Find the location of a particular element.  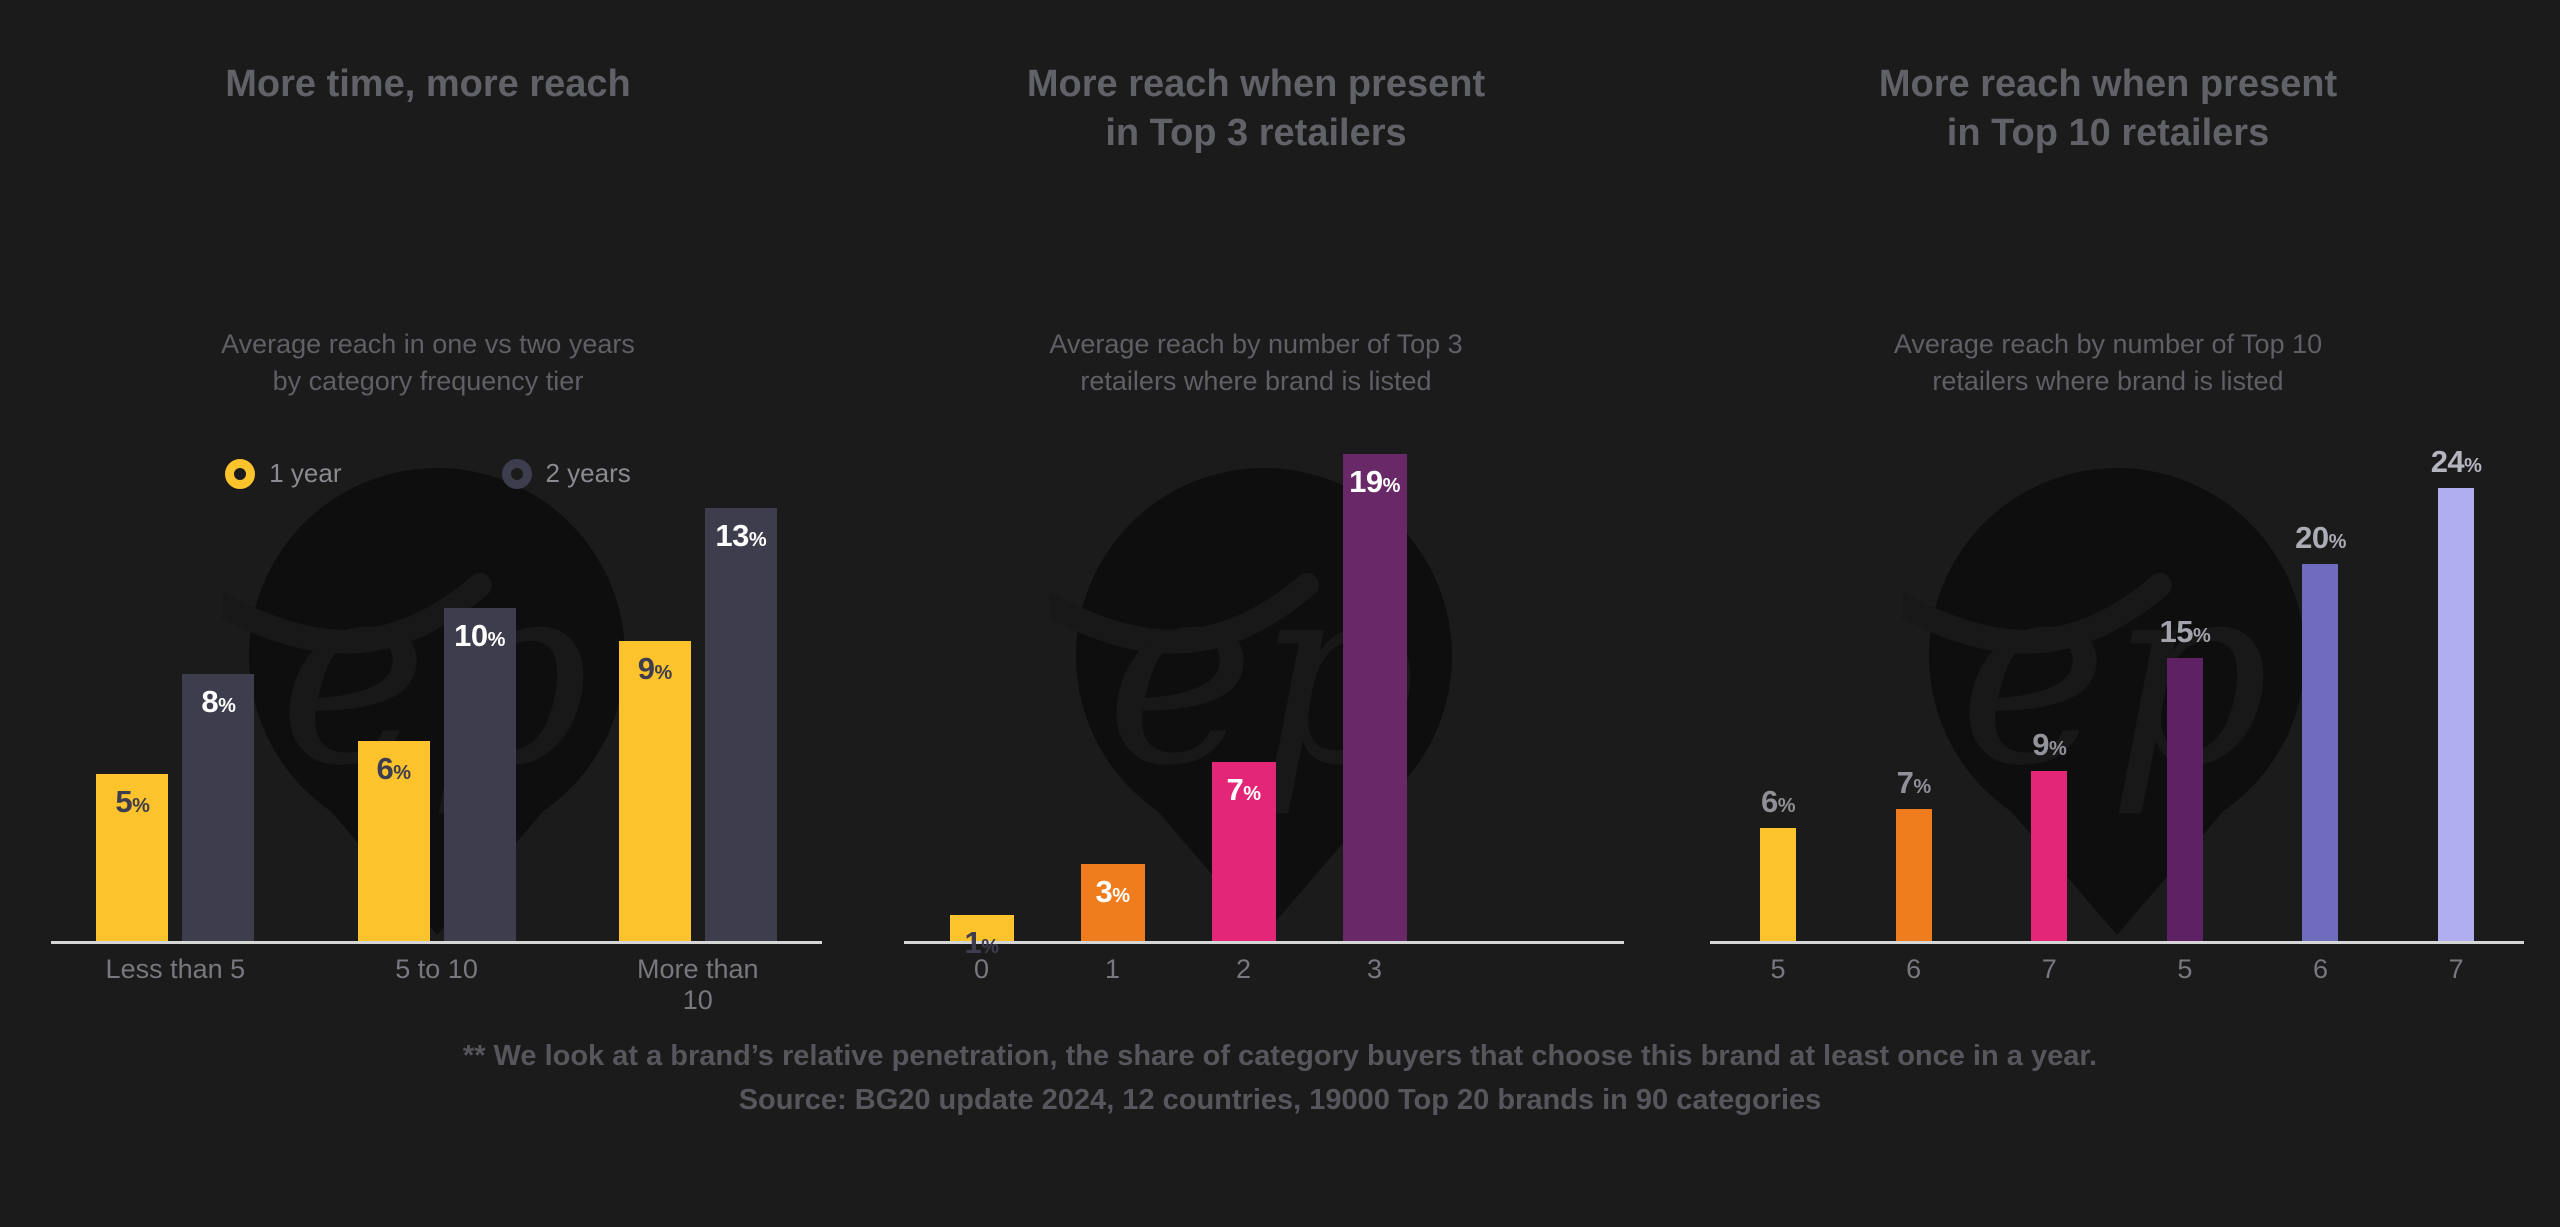

x-axis-ticks: 5 6 7 5 6 7 is located at coordinates (2117, 969).